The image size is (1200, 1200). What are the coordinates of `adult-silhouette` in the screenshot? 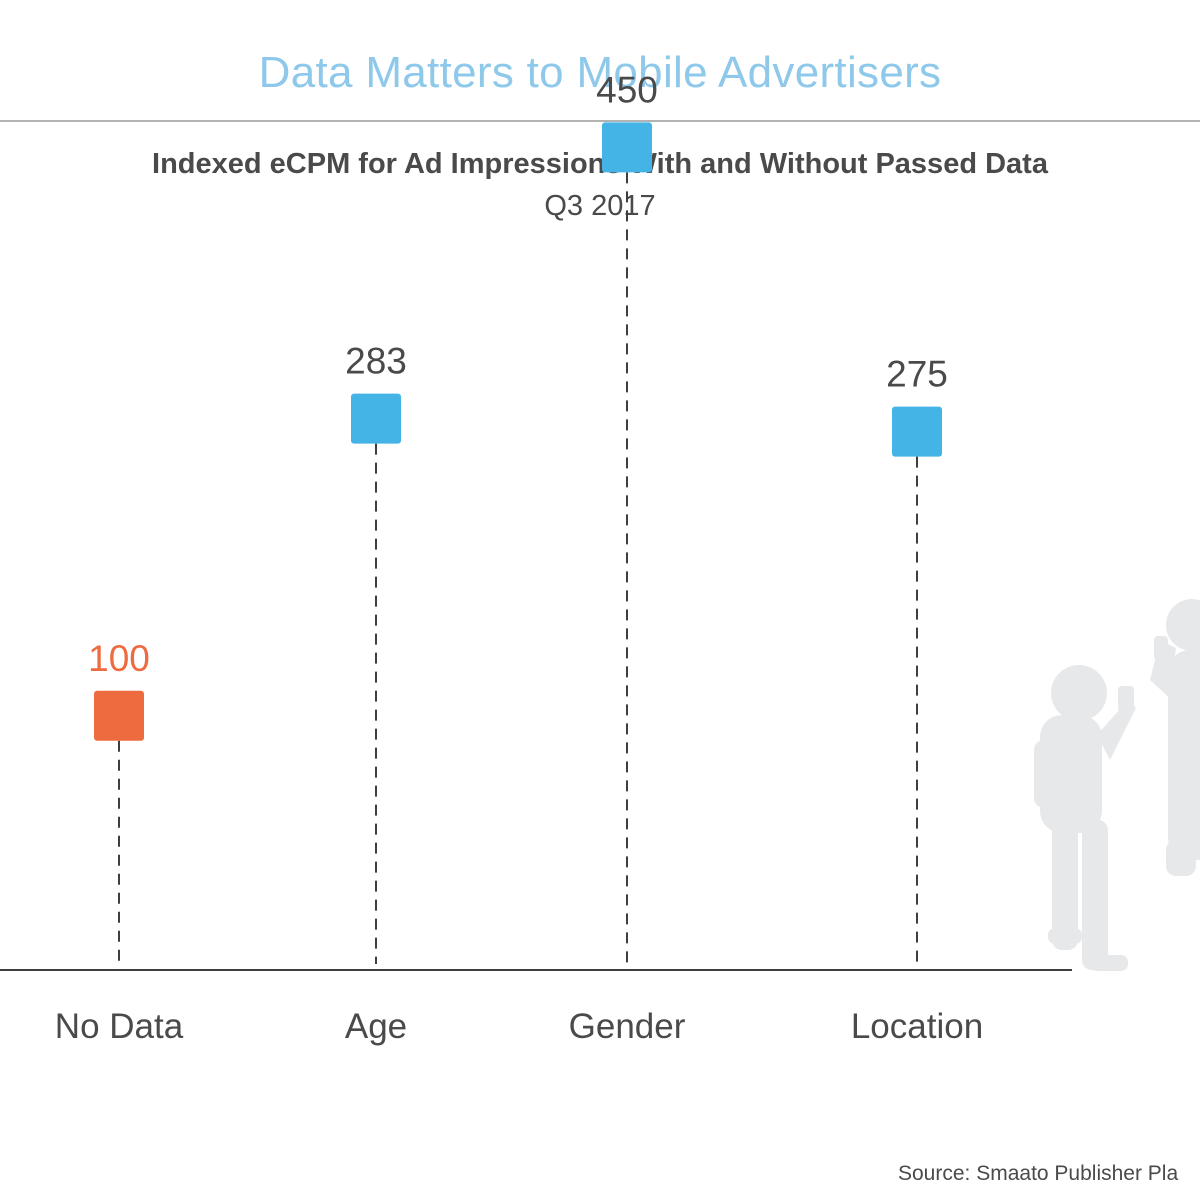 It's located at (1175, 737).